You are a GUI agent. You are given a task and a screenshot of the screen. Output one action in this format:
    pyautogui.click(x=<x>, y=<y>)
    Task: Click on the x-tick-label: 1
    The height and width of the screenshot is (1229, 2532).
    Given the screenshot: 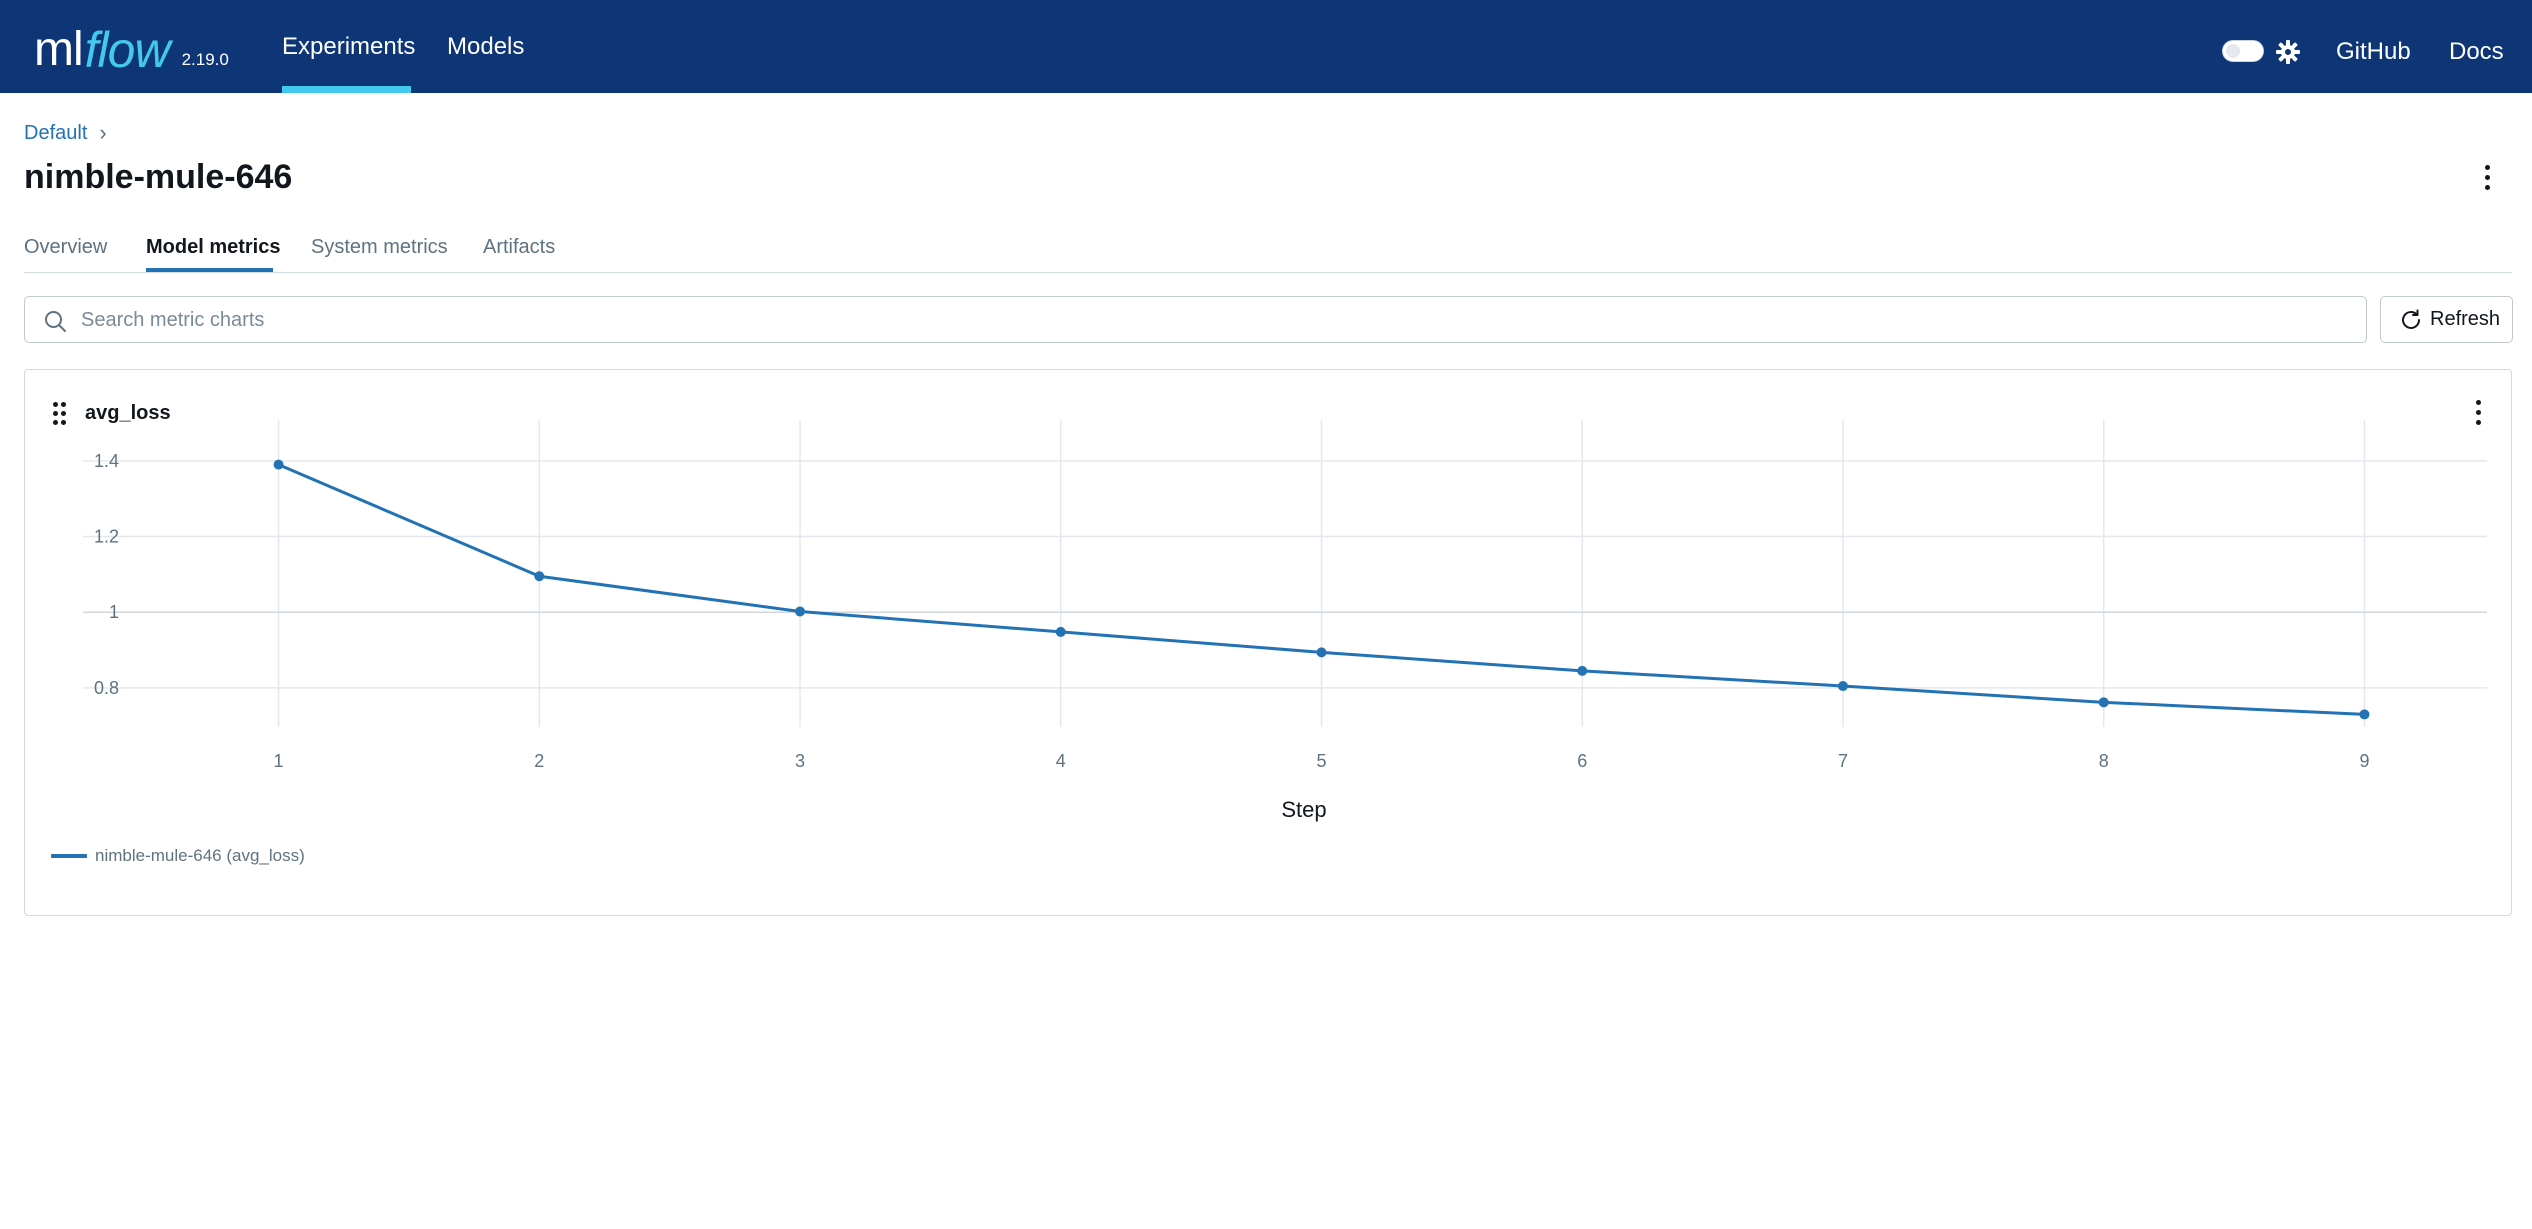 What is the action you would take?
    pyautogui.click(x=279, y=761)
    